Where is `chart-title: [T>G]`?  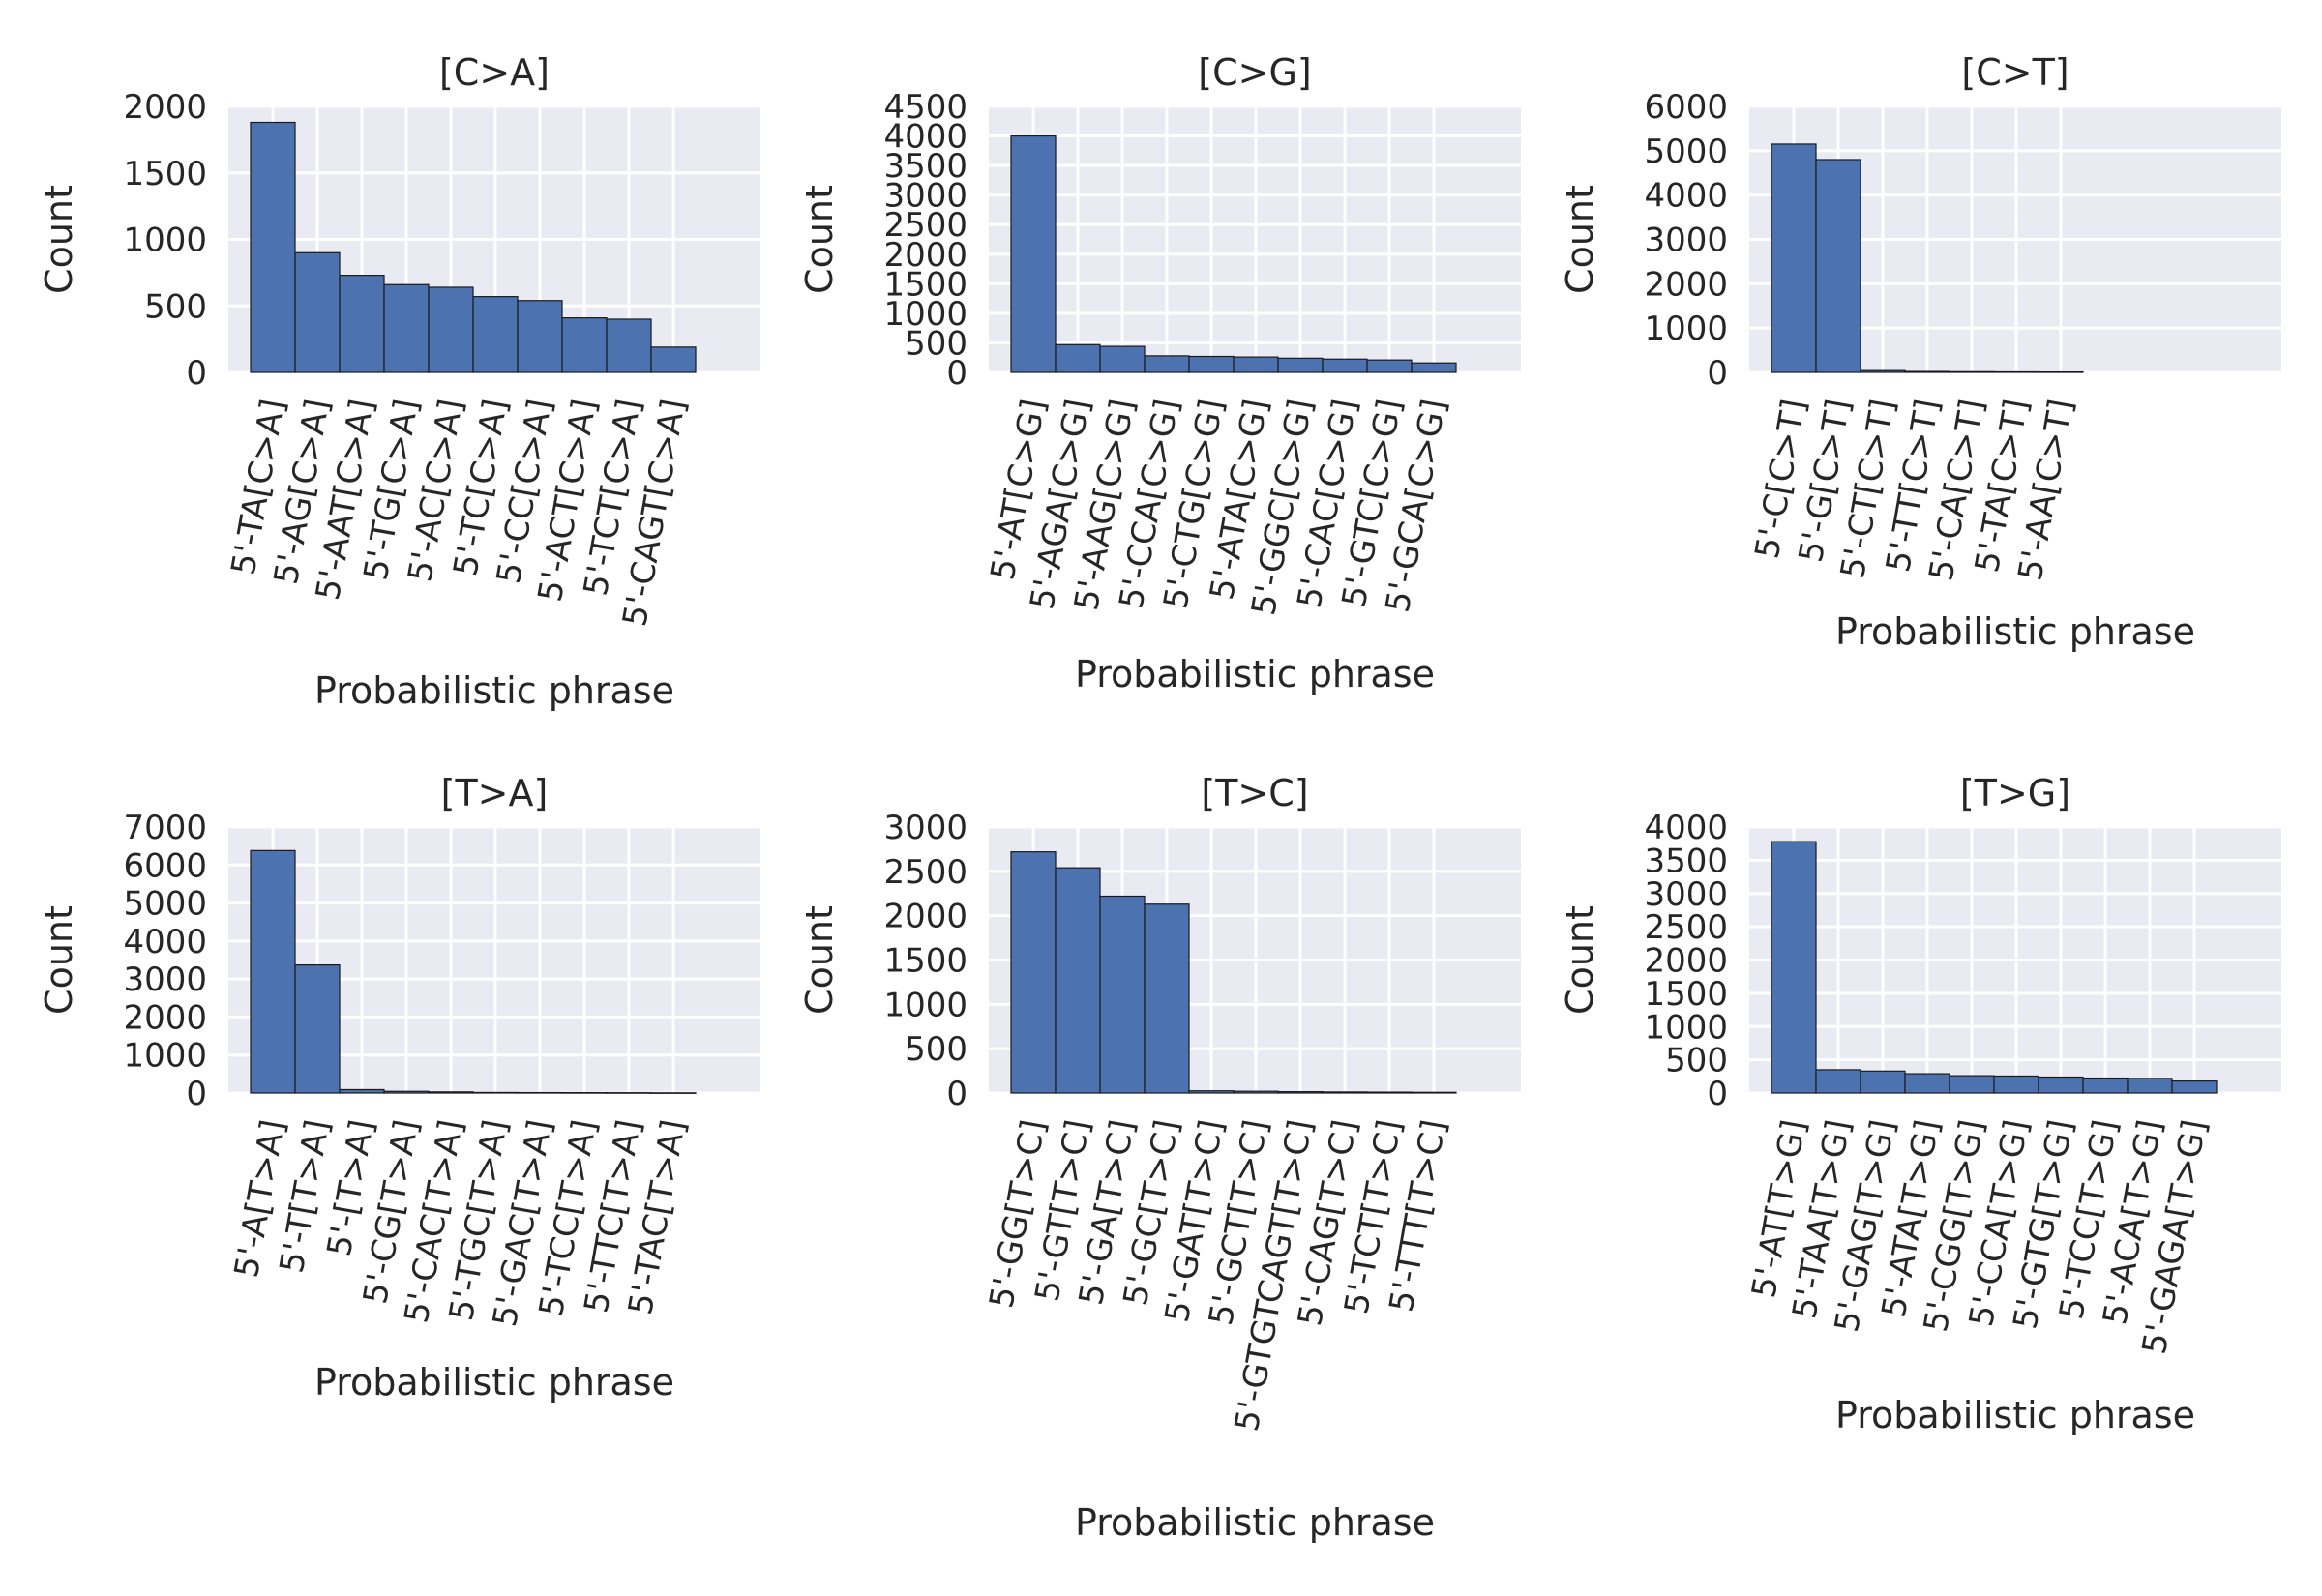
chart-title: [T>G] is located at coordinates (2015, 793).